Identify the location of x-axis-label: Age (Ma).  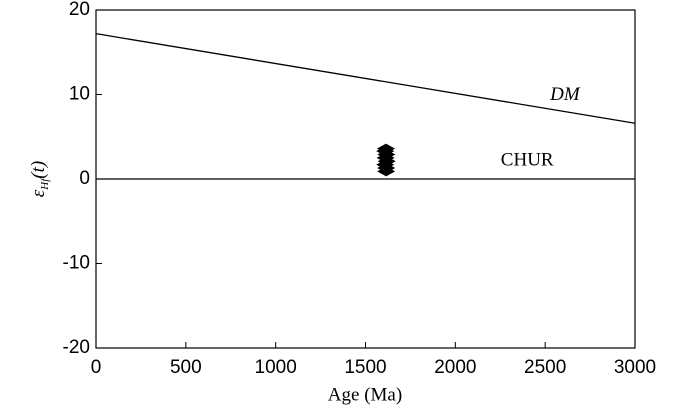
(365, 394).